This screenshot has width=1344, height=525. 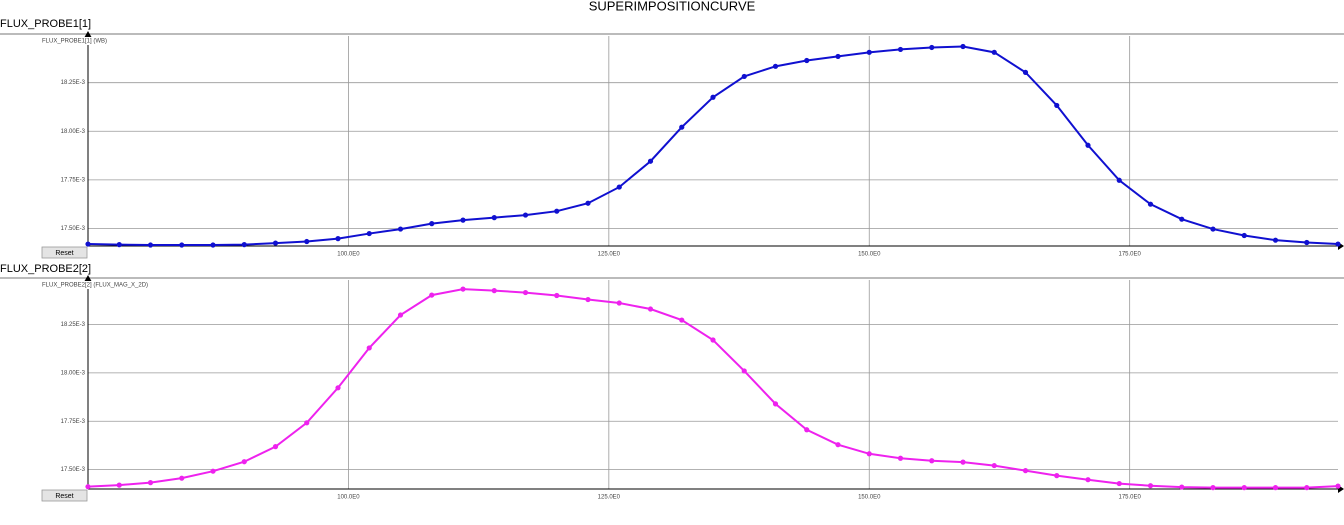 What do you see at coordinates (45, 269) in the screenshot?
I see `panel-title: FLUX_PROBE2[2]` at bounding box center [45, 269].